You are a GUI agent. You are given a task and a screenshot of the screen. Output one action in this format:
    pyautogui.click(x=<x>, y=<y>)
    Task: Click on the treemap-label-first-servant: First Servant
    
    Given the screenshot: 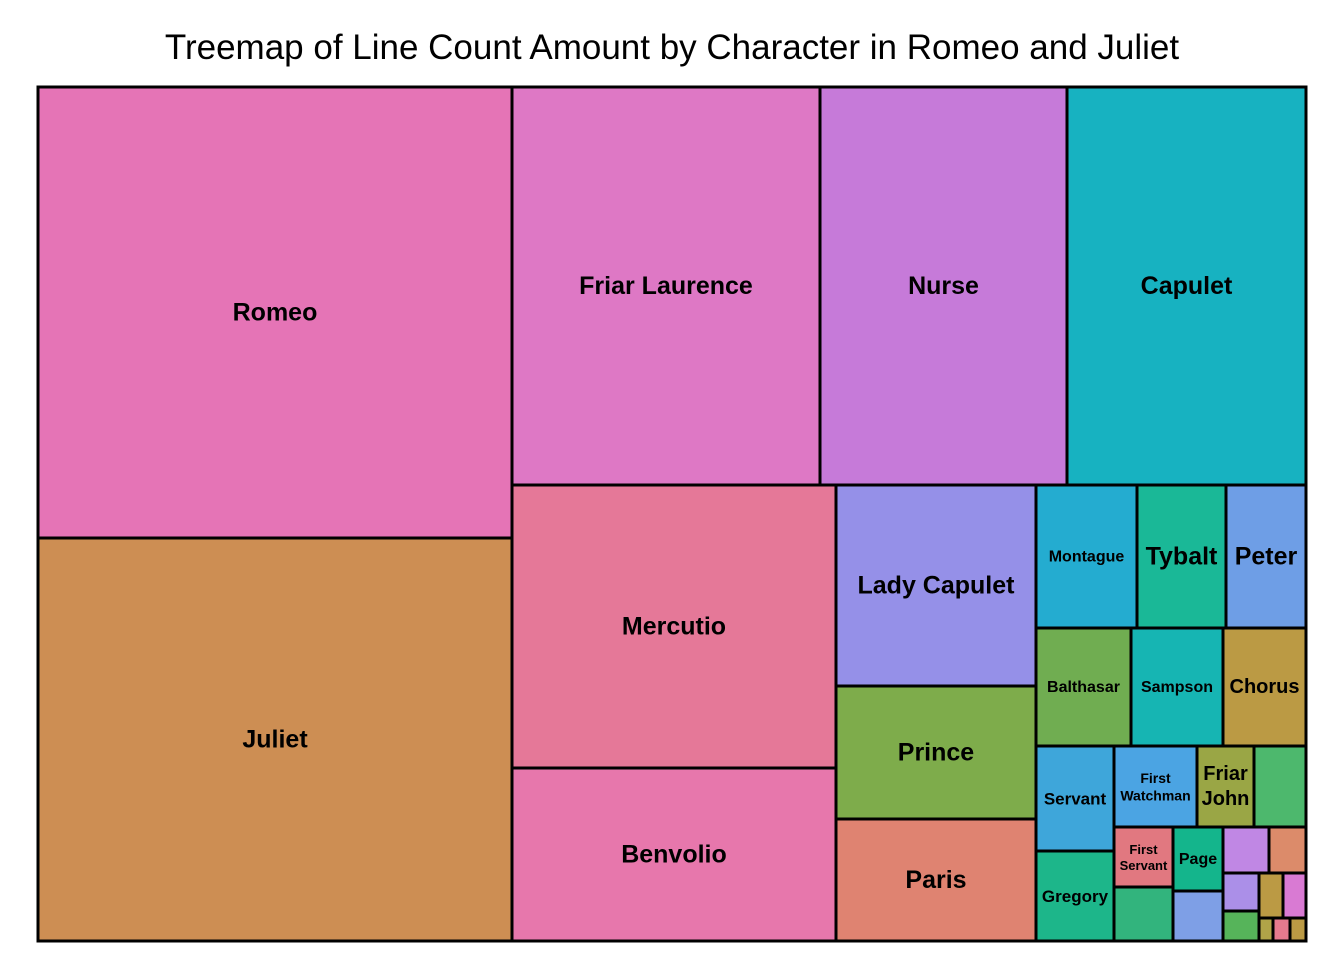 What is the action you would take?
    pyautogui.click(x=1144, y=856)
    